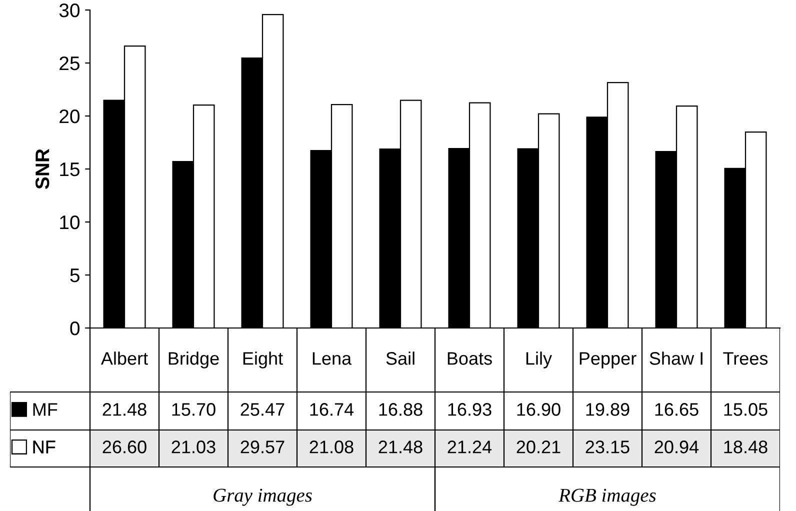 This screenshot has width=796, height=511. Describe the element at coordinates (194, 409) in the screenshot. I see `text: 15.70` at that location.